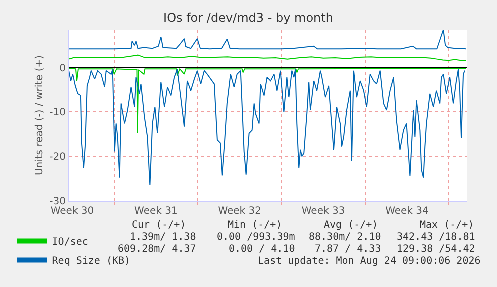  What do you see at coordinates (58, 202) in the screenshot?
I see `y-tick-label: -30` at bounding box center [58, 202].